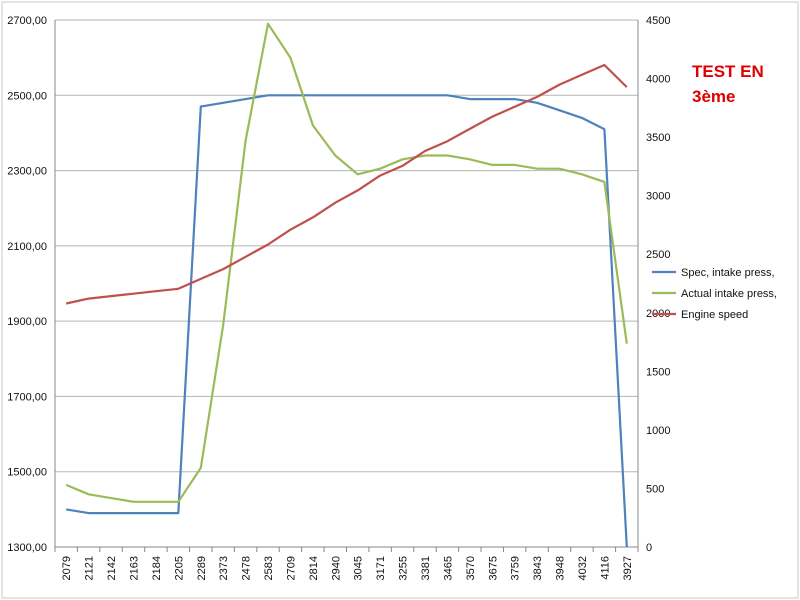 This screenshot has height=600, width=800. Describe the element at coordinates (134, 568) in the screenshot. I see `x-axis-tick-label: 2163` at that location.